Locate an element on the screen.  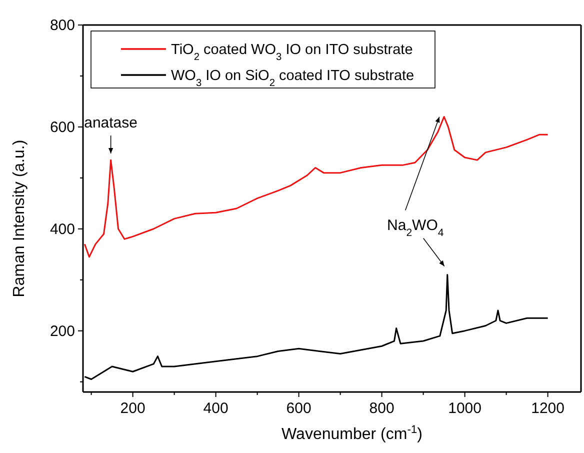
x-tick-label: 800 is located at coordinates (381, 408).